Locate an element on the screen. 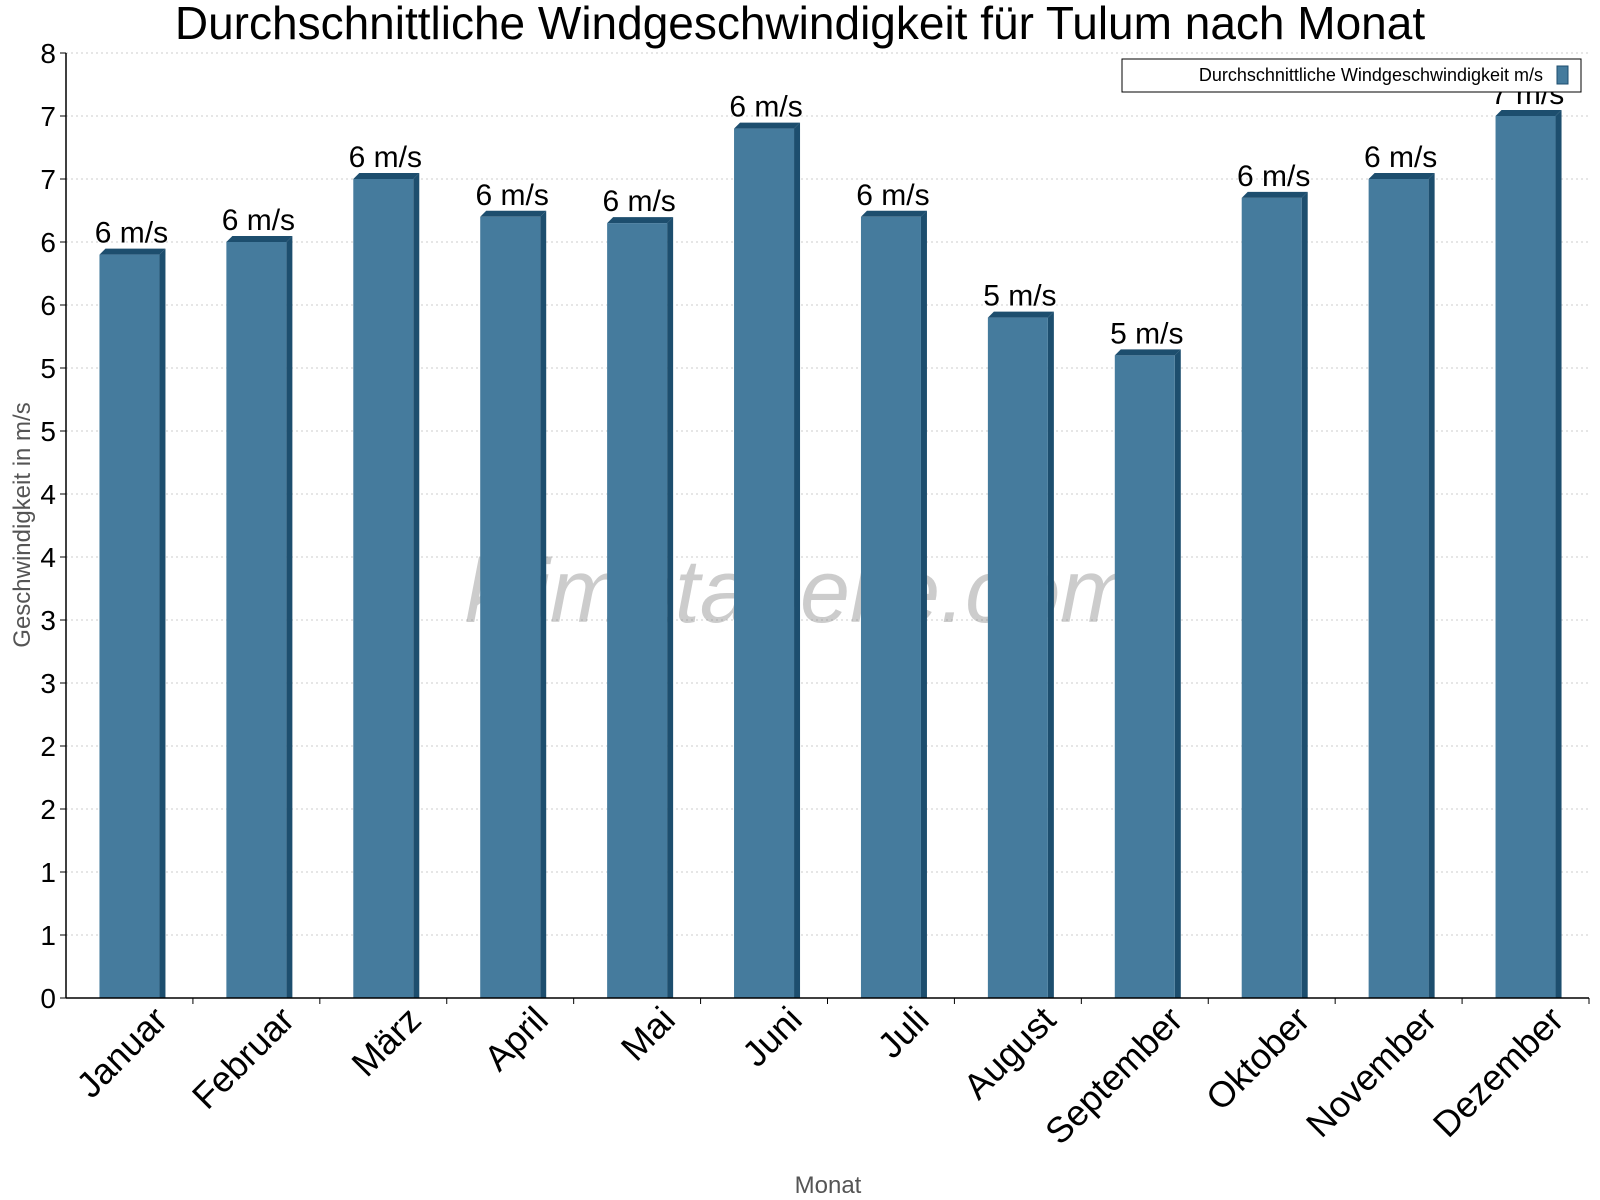 The image size is (1600, 1200). x-axis-title: Monat is located at coordinates (828, 1185).